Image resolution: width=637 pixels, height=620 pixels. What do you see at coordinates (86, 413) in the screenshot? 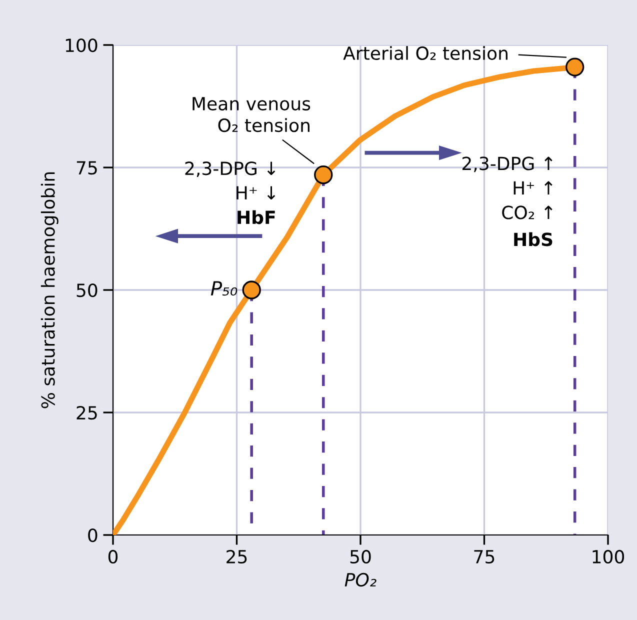
I see `y-tick-label: 25` at bounding box center [86, 413].